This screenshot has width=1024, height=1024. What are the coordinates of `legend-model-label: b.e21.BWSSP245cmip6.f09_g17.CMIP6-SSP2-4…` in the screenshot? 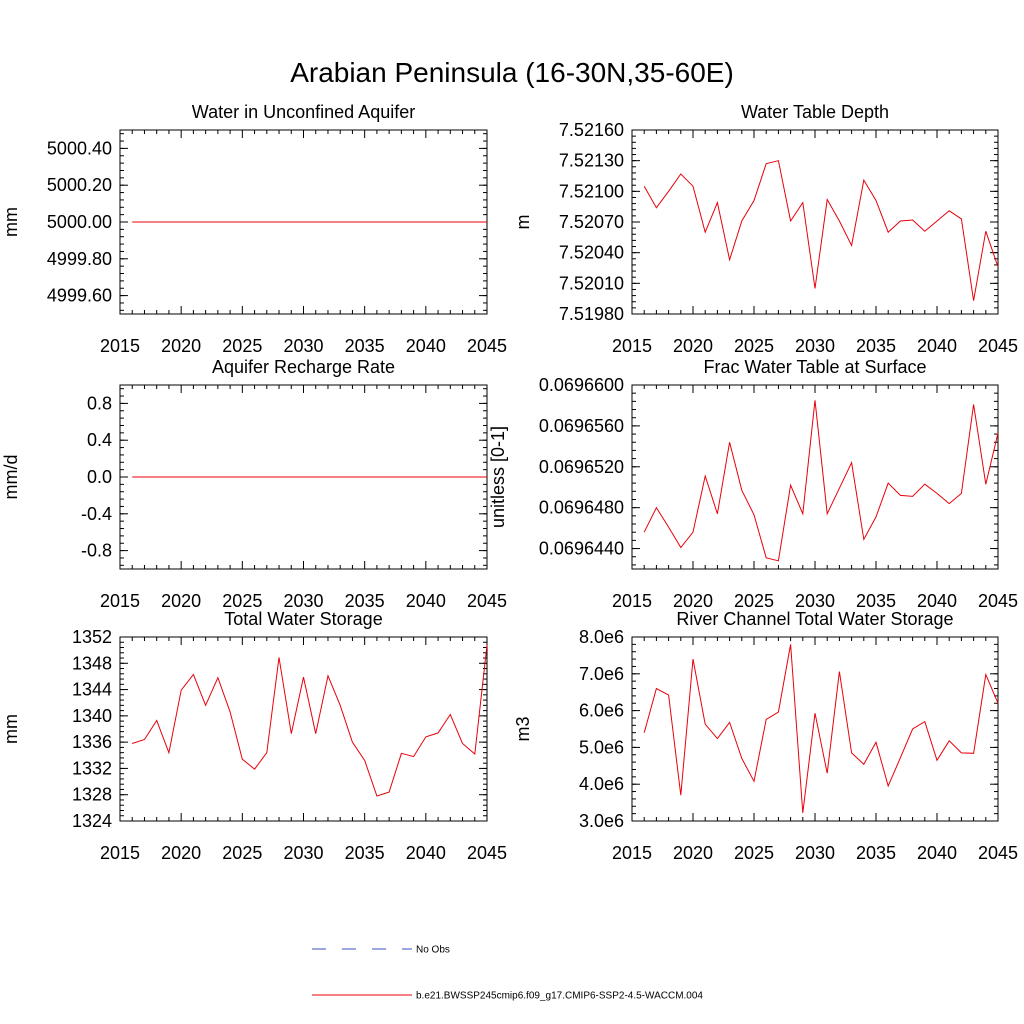 It's located at (559, 996).